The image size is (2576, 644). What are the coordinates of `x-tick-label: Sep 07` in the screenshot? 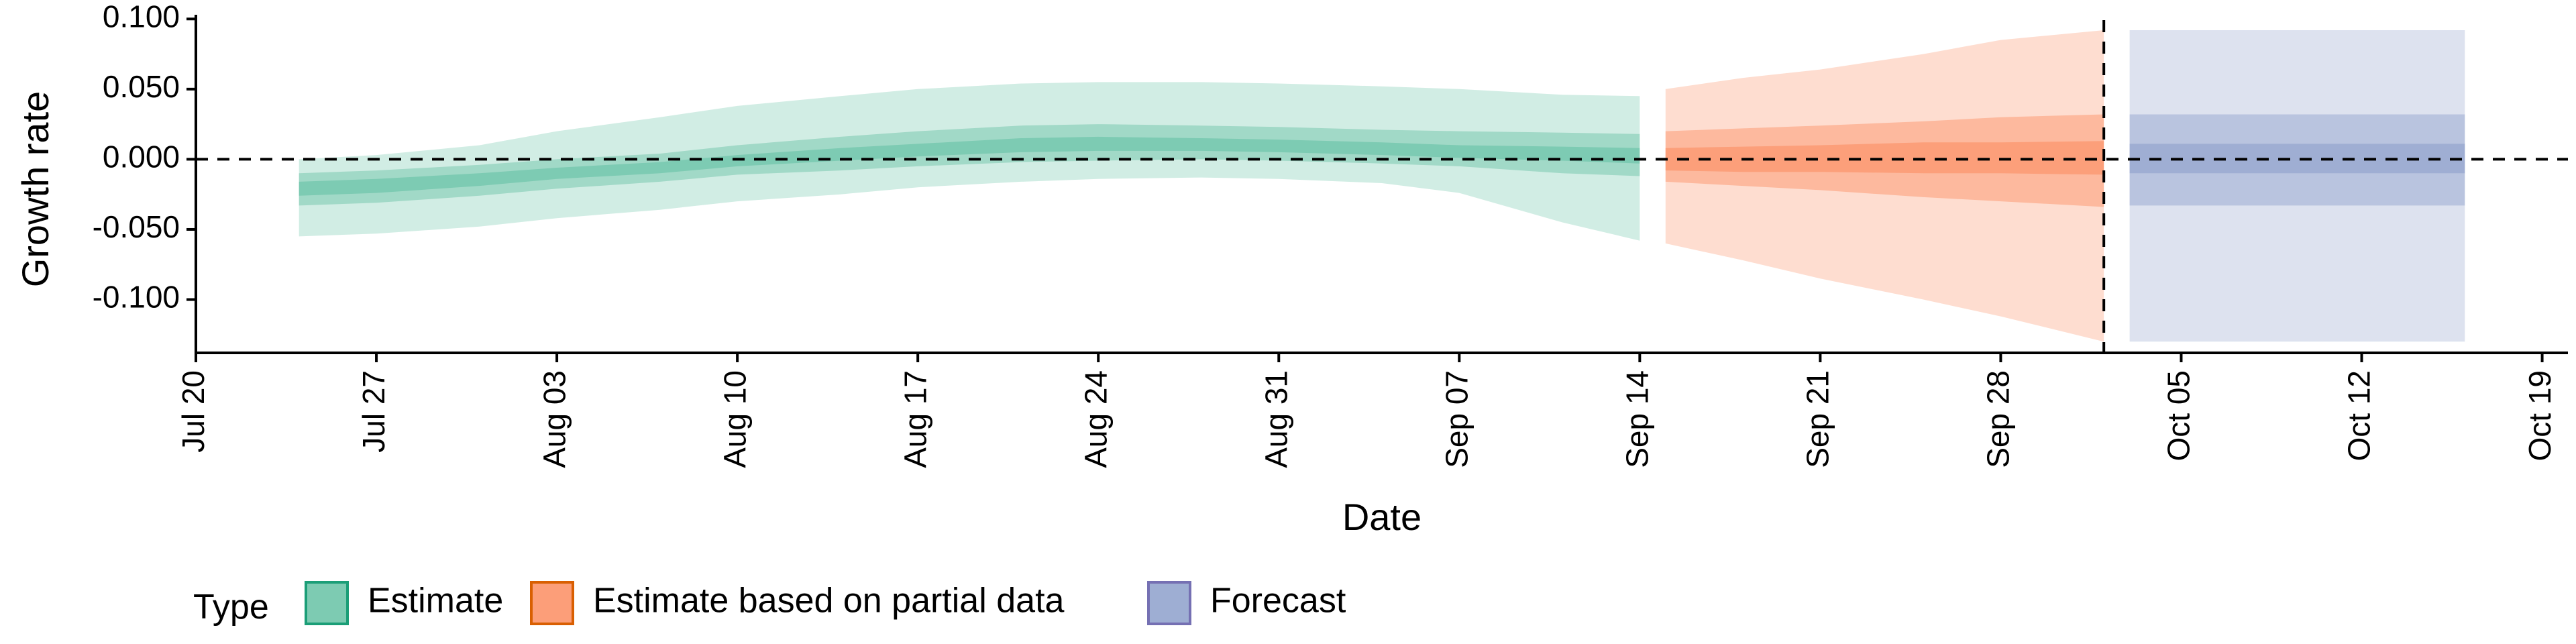 It's located at (1456, 419).